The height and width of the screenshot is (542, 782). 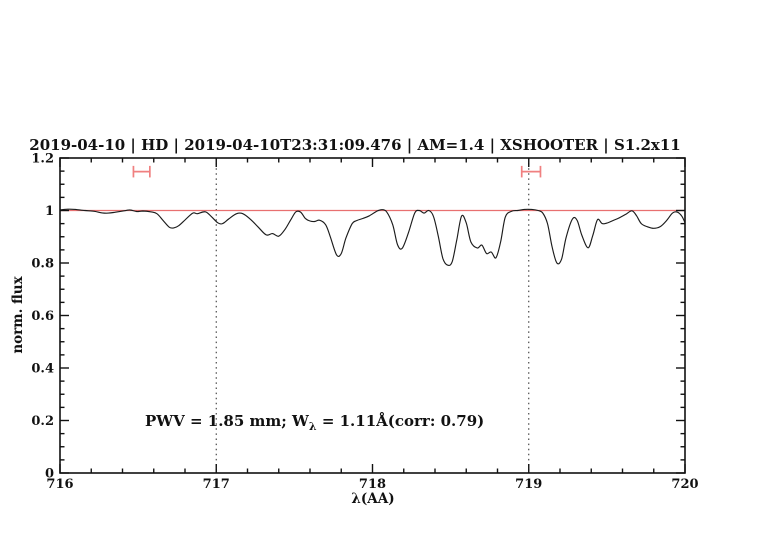 I want to click on x-tick-label: 719, so click(x=528, y=484).